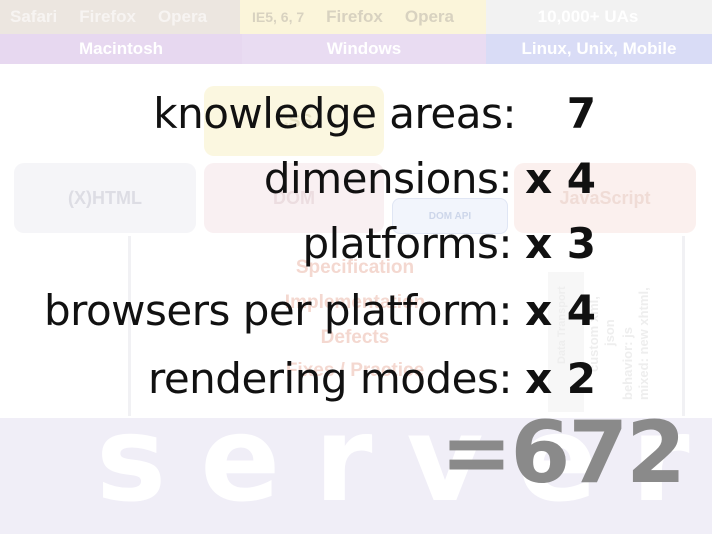 Image resolution: width=712 pixels, height=534 pixels. What do you see at coordinates (563, 453) in the screenshot?
I see `equation-total: =672` at bounding box center [563, 453].